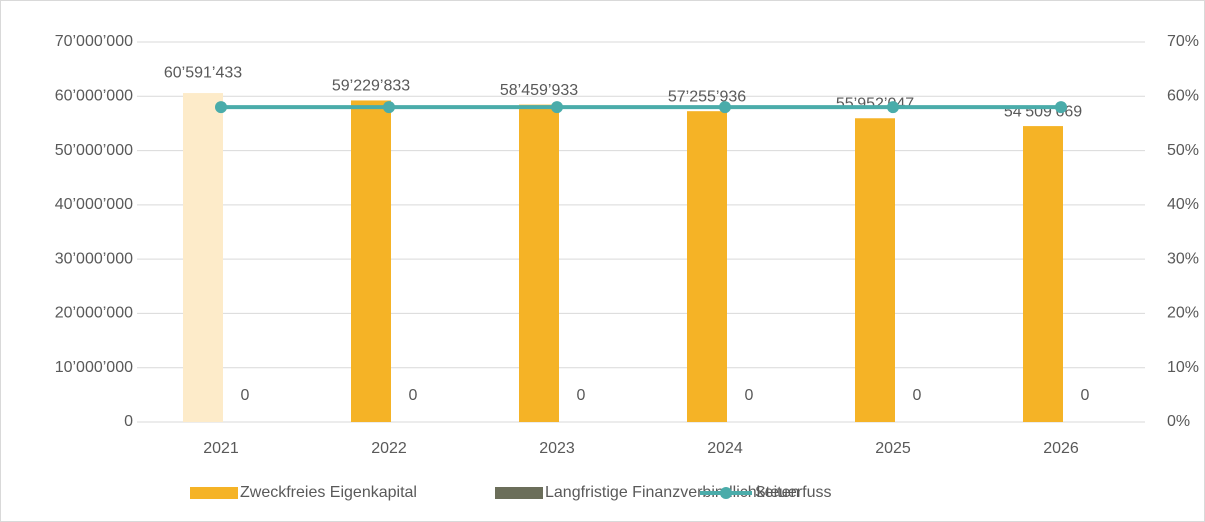 Image resolution: width=1205 pixels, height=522 pixels. Describe the element at coordinates (128, 421) in the screenshot. I see `y-tick-label: 0` at that location.